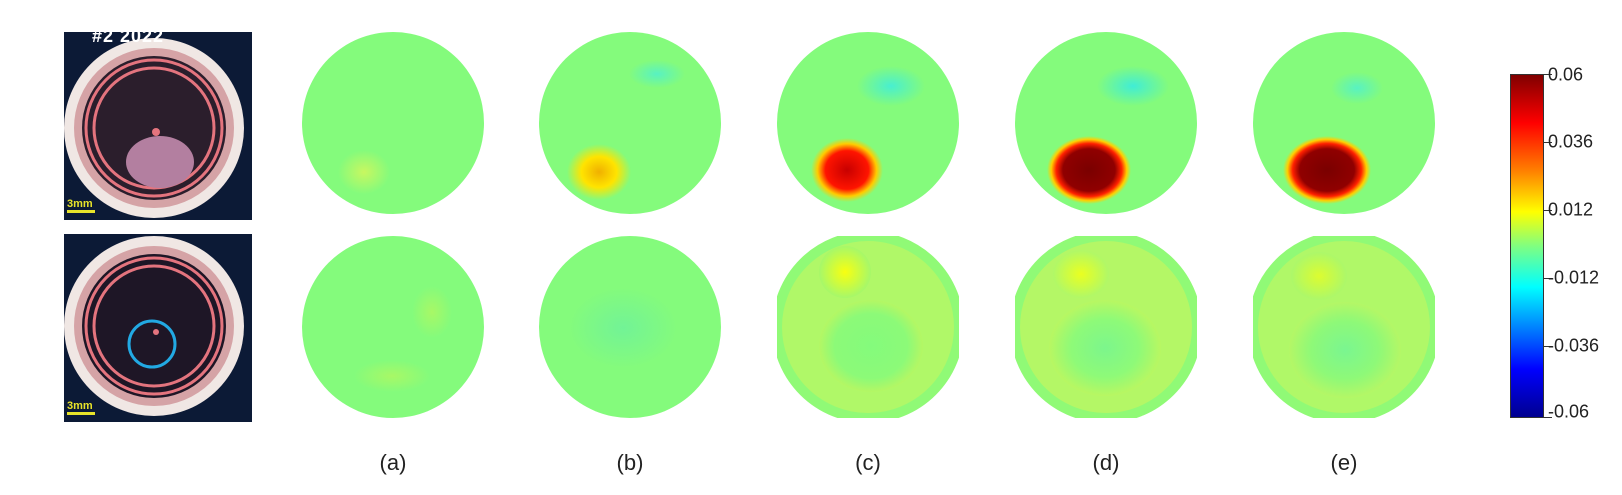  I want to click on colorbar, so click(1527, 246).